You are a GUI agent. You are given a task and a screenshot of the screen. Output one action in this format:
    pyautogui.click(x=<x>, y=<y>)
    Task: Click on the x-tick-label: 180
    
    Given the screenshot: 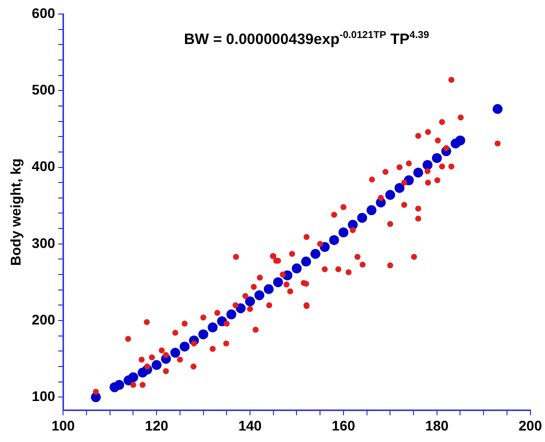 What is the action you would take?
    pyautogui.click(x=437, y=425)
    